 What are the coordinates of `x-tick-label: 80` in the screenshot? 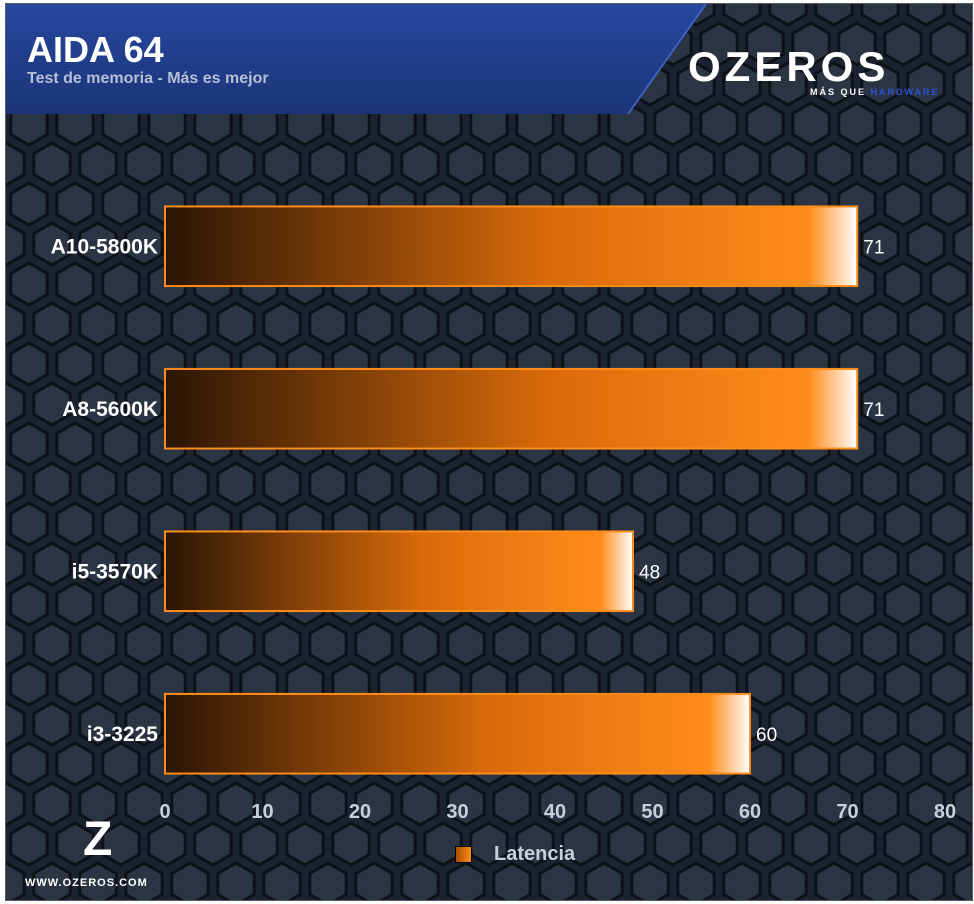 It's located at (945, 812).